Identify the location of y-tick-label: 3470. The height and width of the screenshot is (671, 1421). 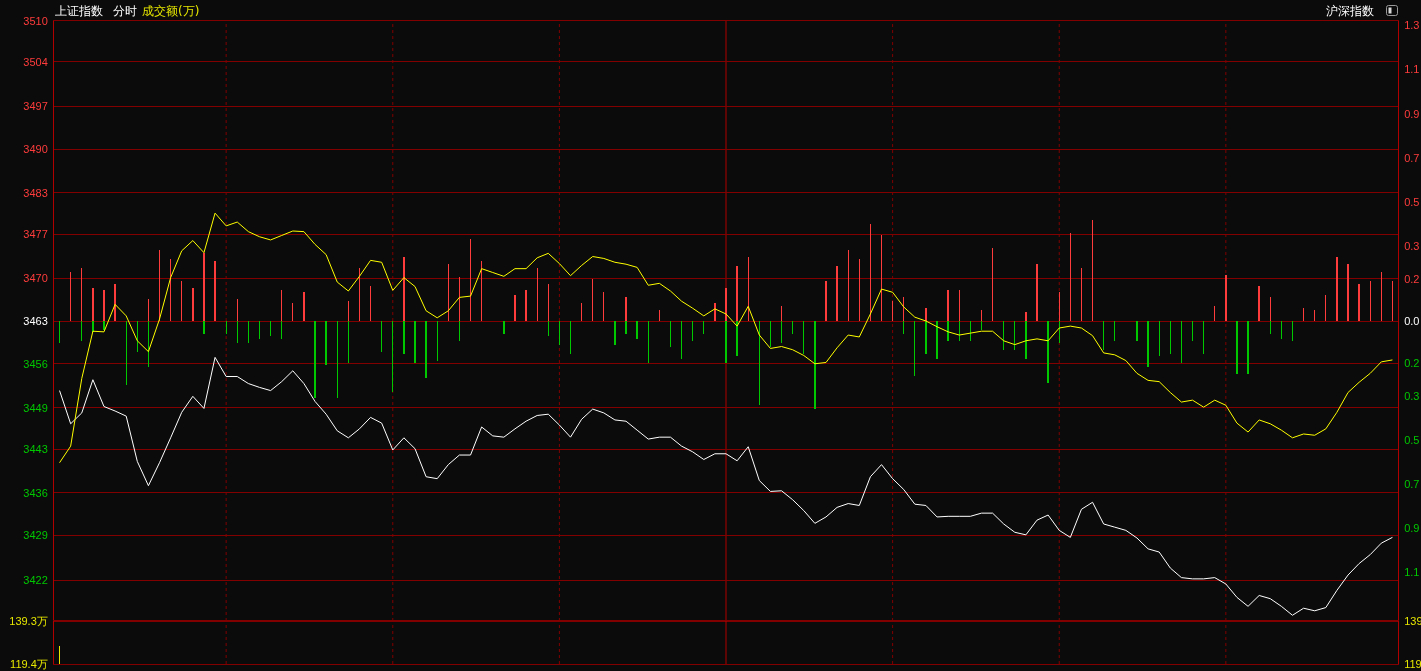
(35, 278).